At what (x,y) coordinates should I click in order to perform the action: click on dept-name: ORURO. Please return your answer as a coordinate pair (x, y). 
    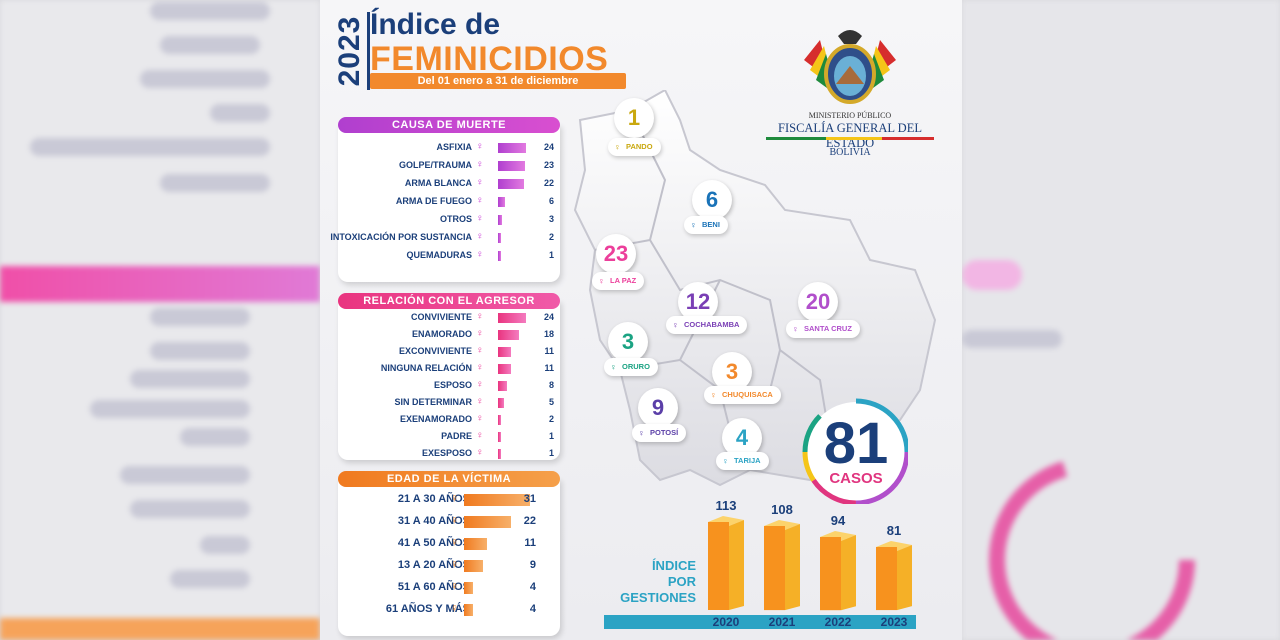
    Looking at the image, I should click on (636, 366).